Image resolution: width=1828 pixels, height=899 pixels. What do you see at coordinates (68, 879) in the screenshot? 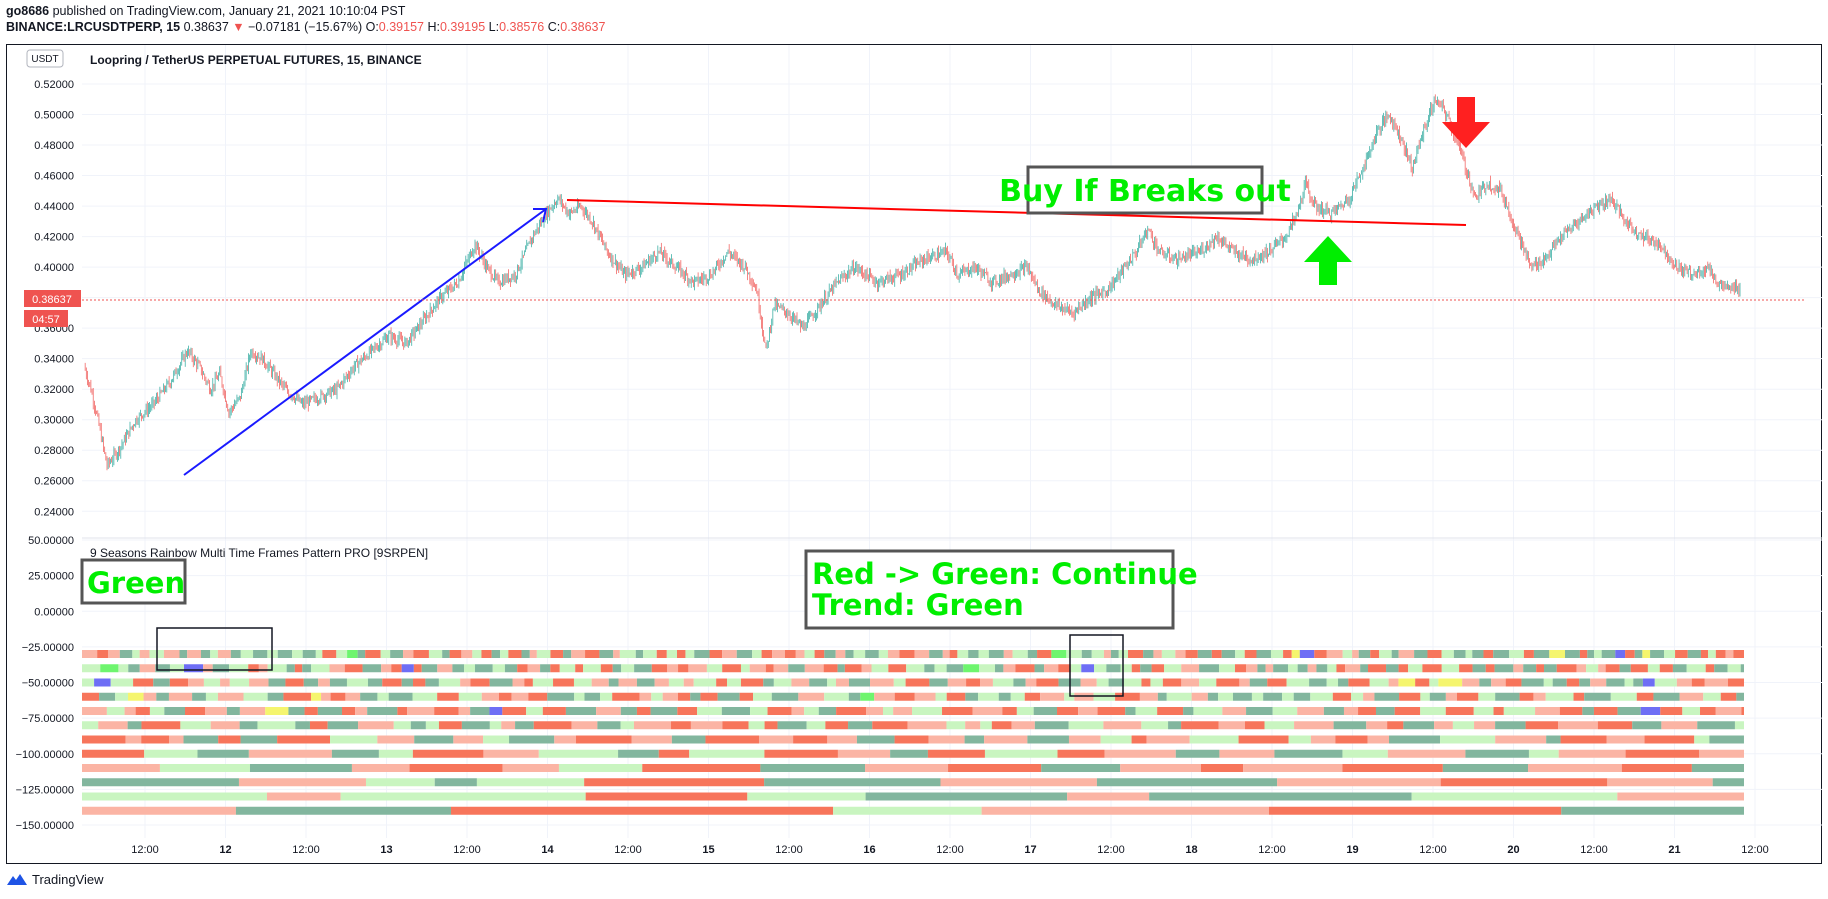
I see `footer-brand: TradingView` at bounding box center [68, 879].